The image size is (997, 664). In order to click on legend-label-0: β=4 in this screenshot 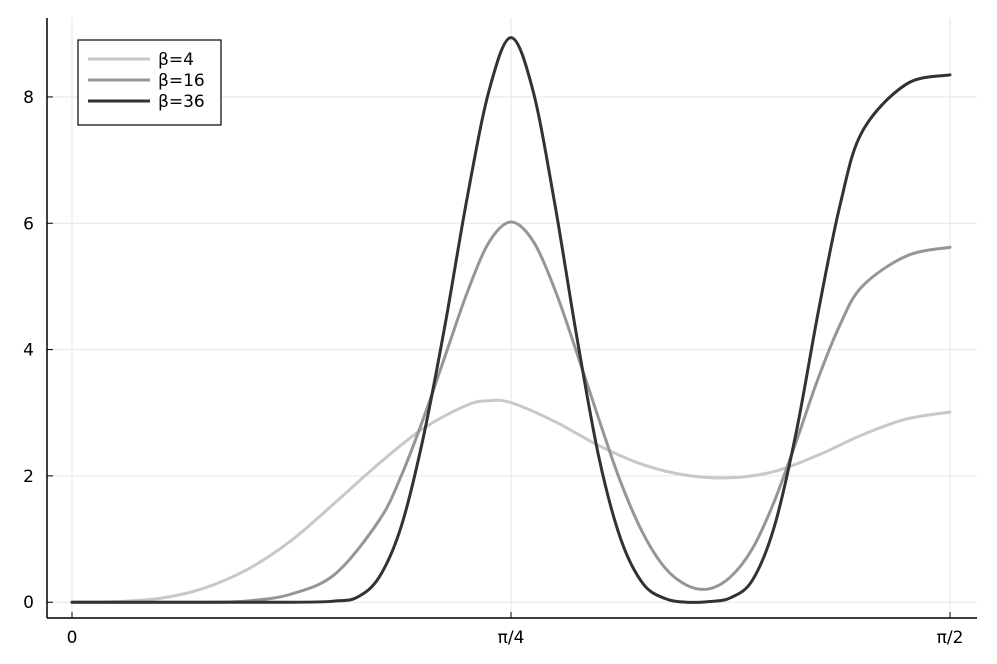, I will do `click(176, 60)`.